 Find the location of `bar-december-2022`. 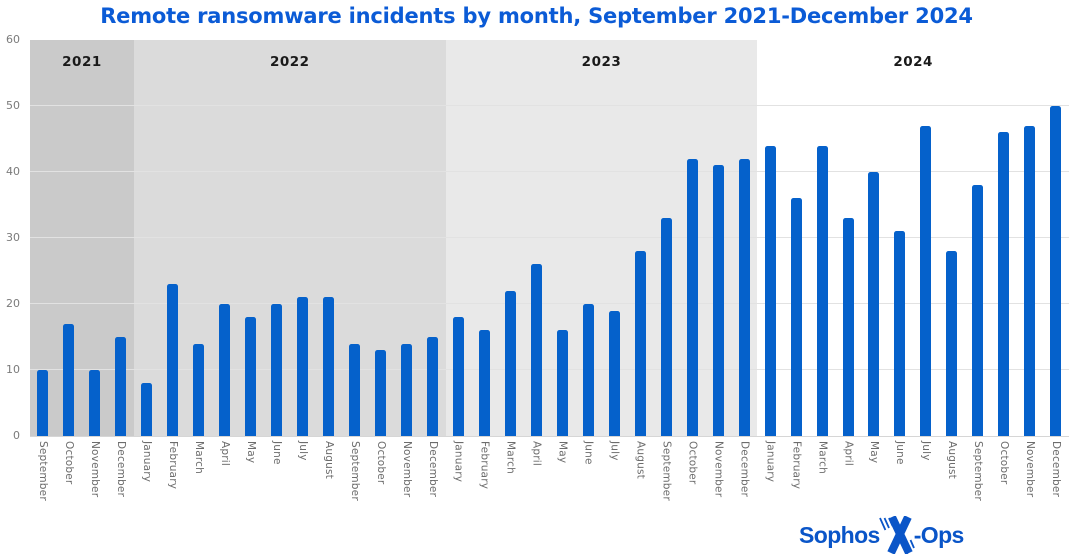

bar-december-2022 is located at coordinates (433, 386).